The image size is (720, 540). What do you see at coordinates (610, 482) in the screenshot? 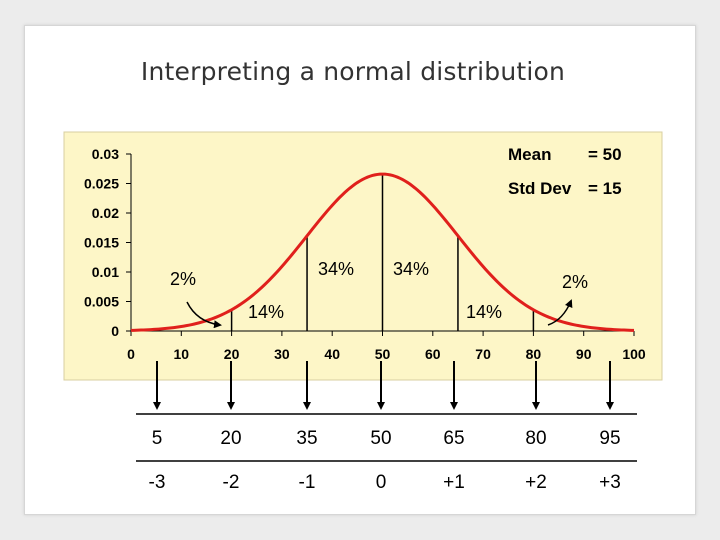
I see `table-sd: +3` at bounding box center [610, 482].